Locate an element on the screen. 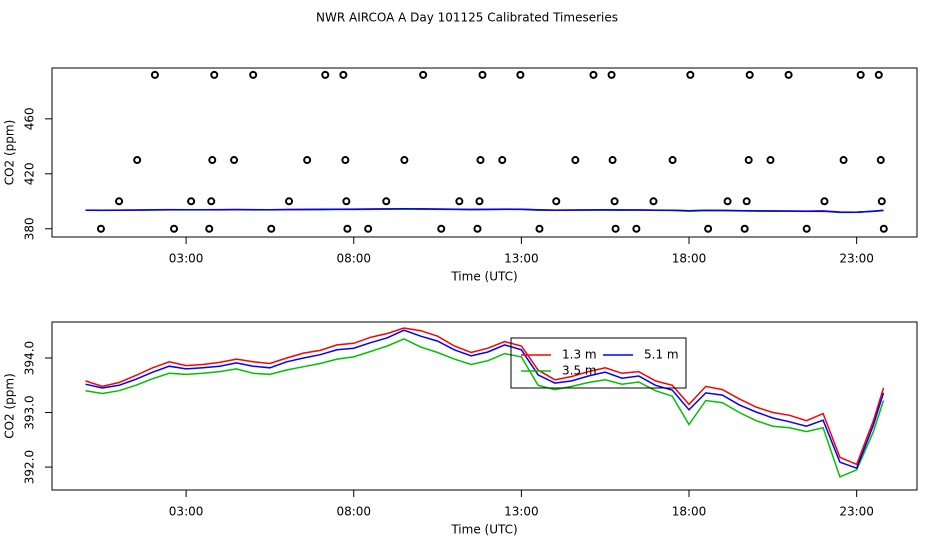  legend-box is located at coordinates (598, 363).